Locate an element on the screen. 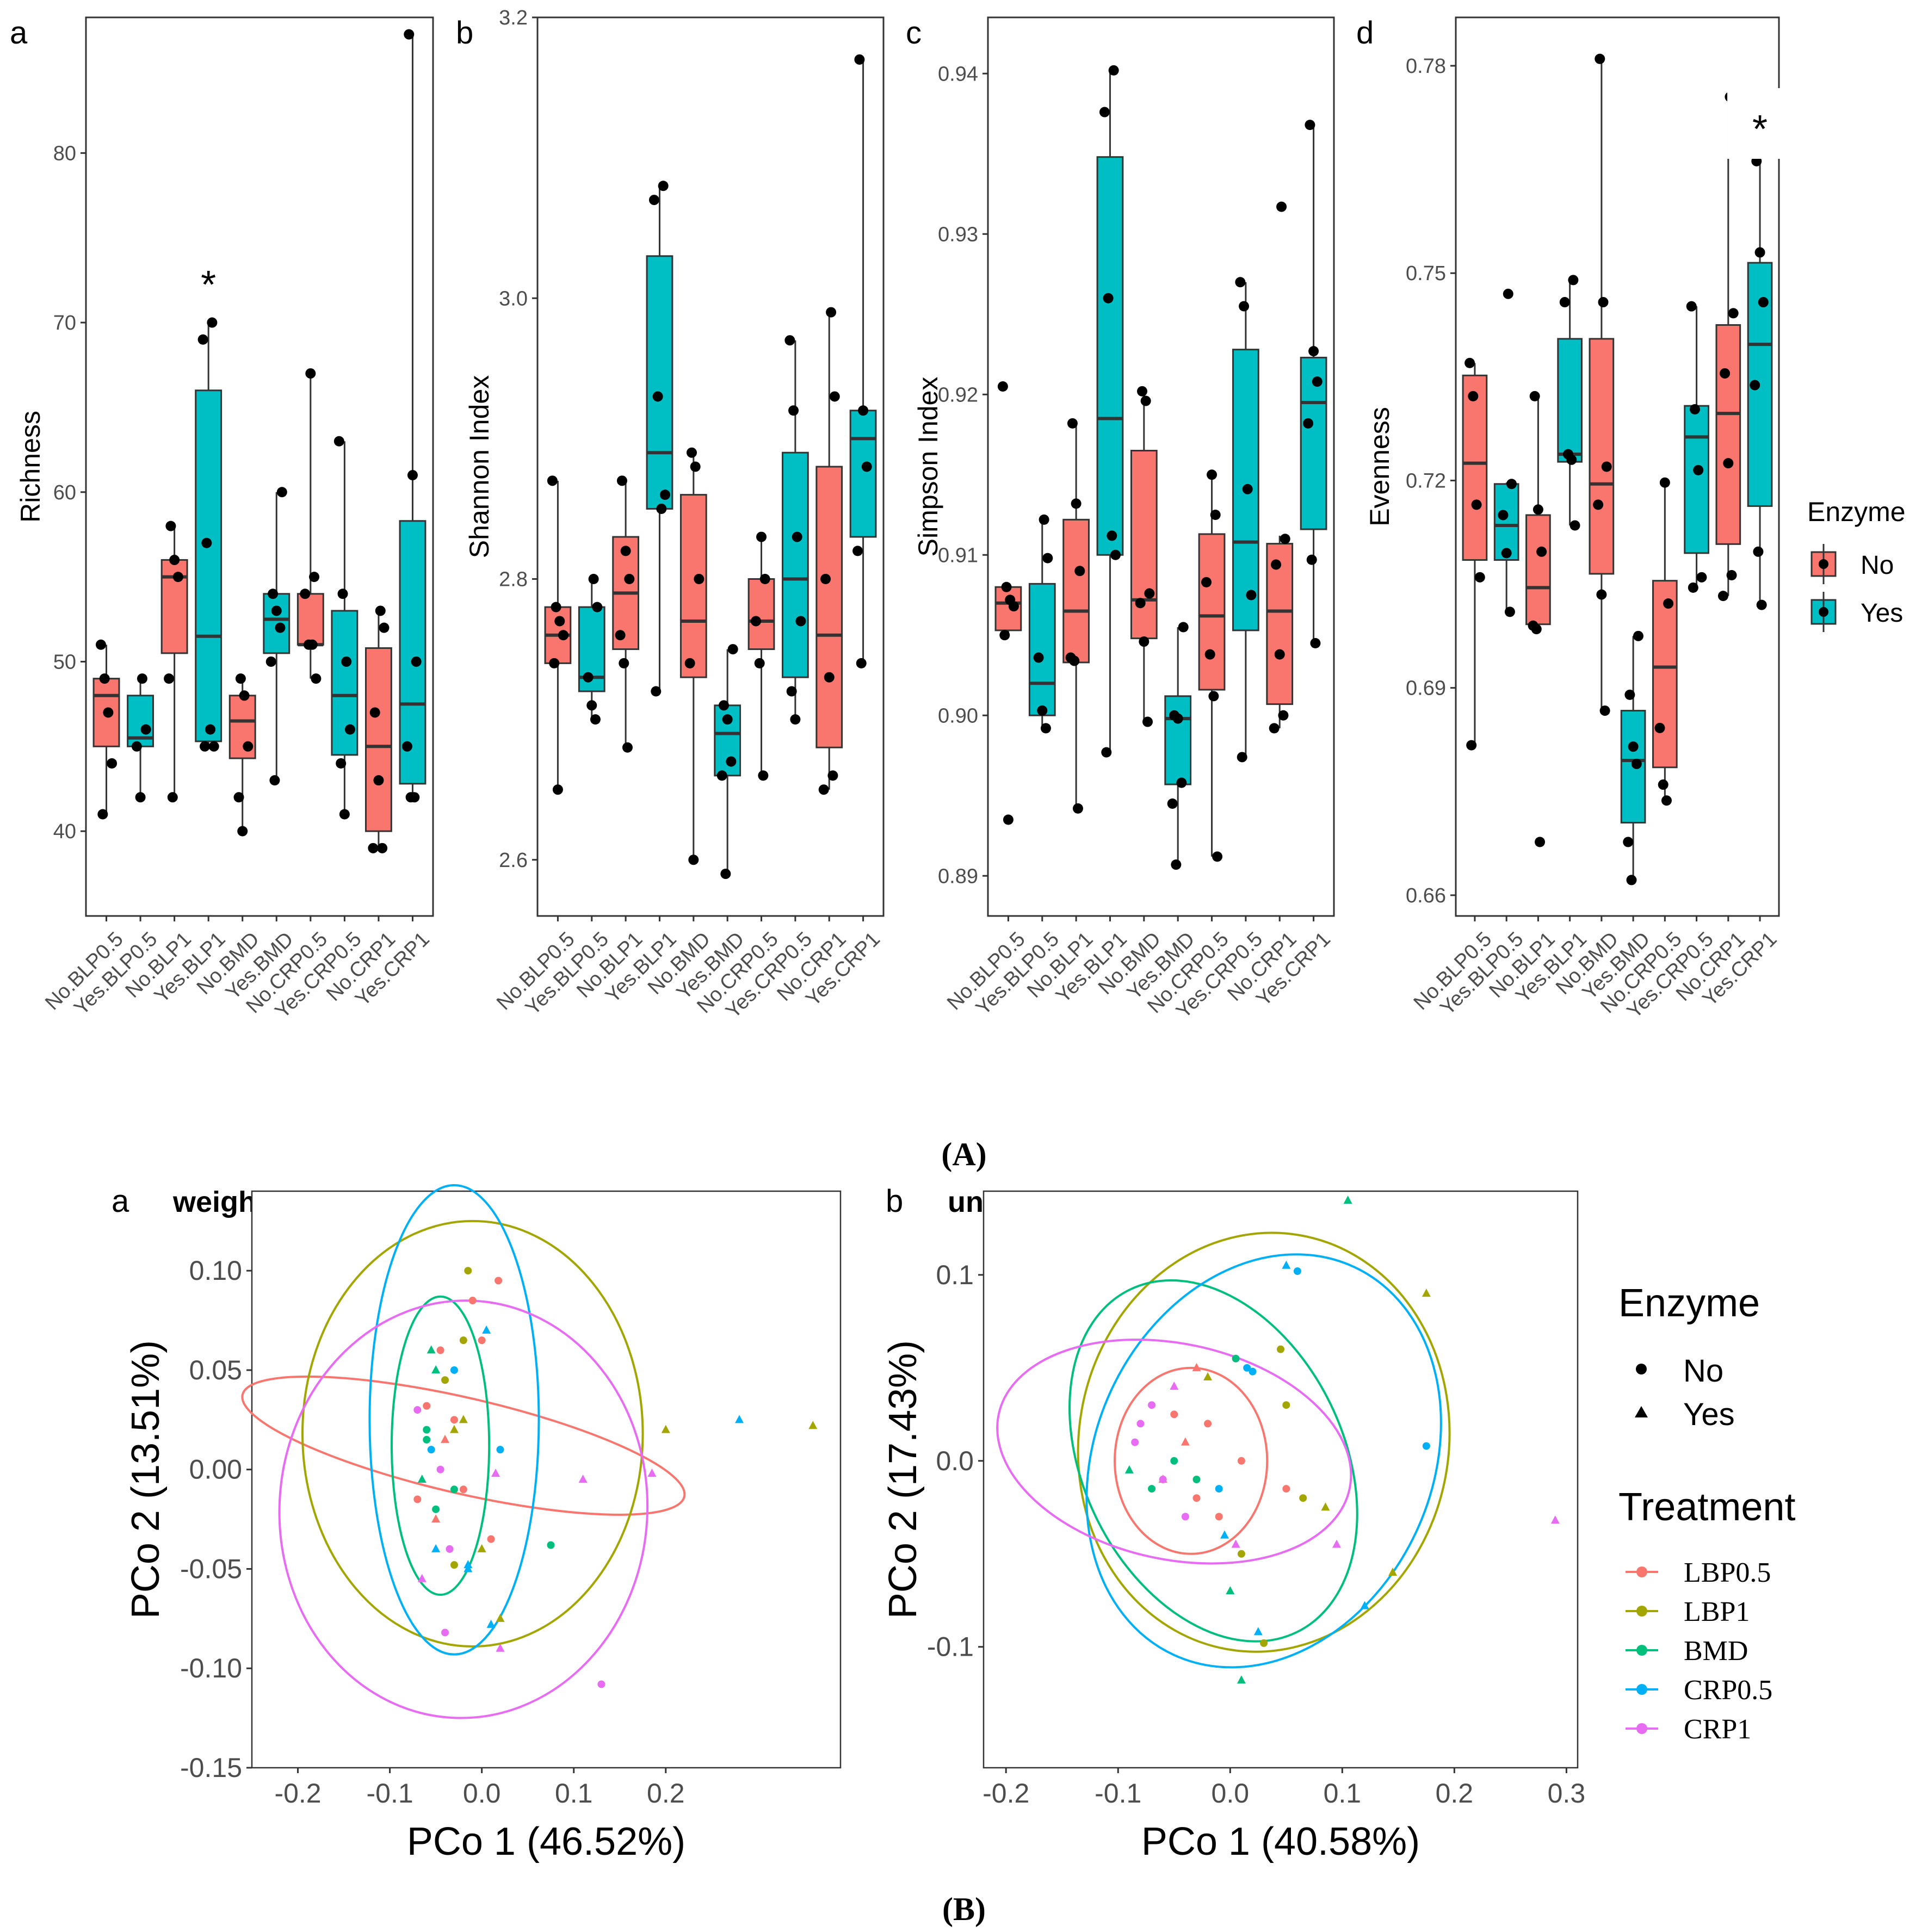 Image resolution: width=1928 pixels, height=1932 pixels. y-tick-label: -0.10 is located at coordinates (211, 1668).